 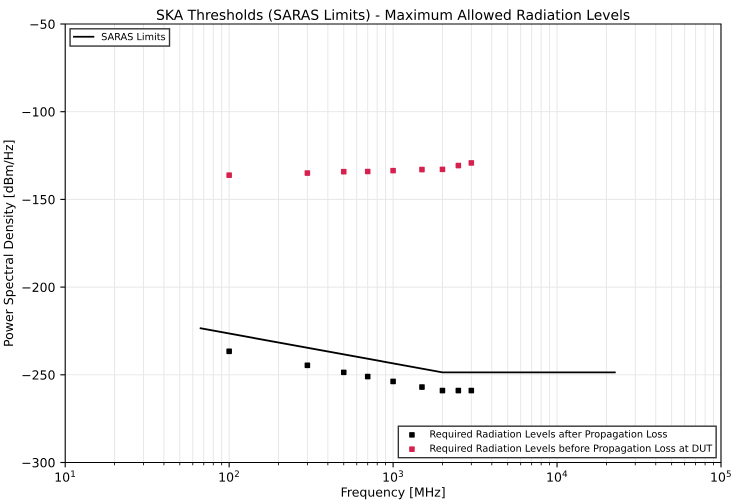 I want to click on y-tick-label: −250, so click(x=38, y=375).